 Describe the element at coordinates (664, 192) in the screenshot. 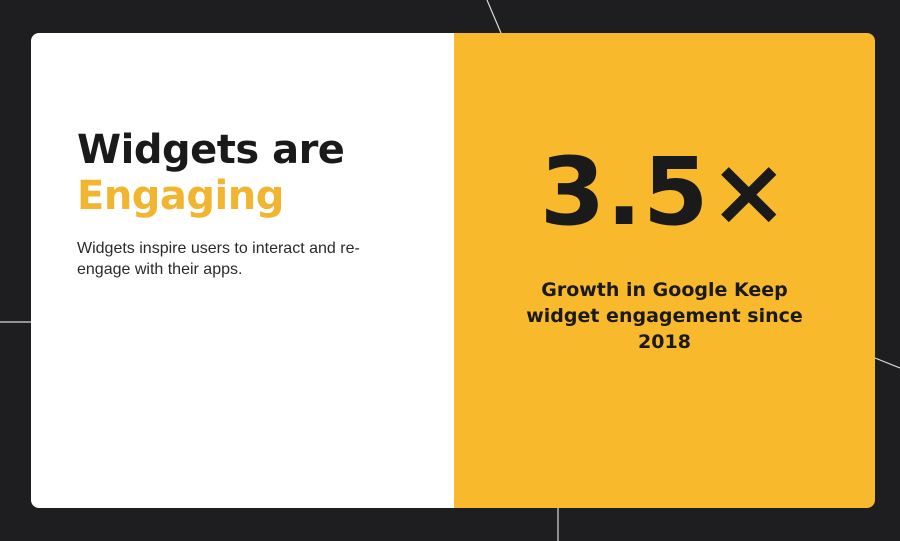

I see `stat-value: 3.5×` at that location.